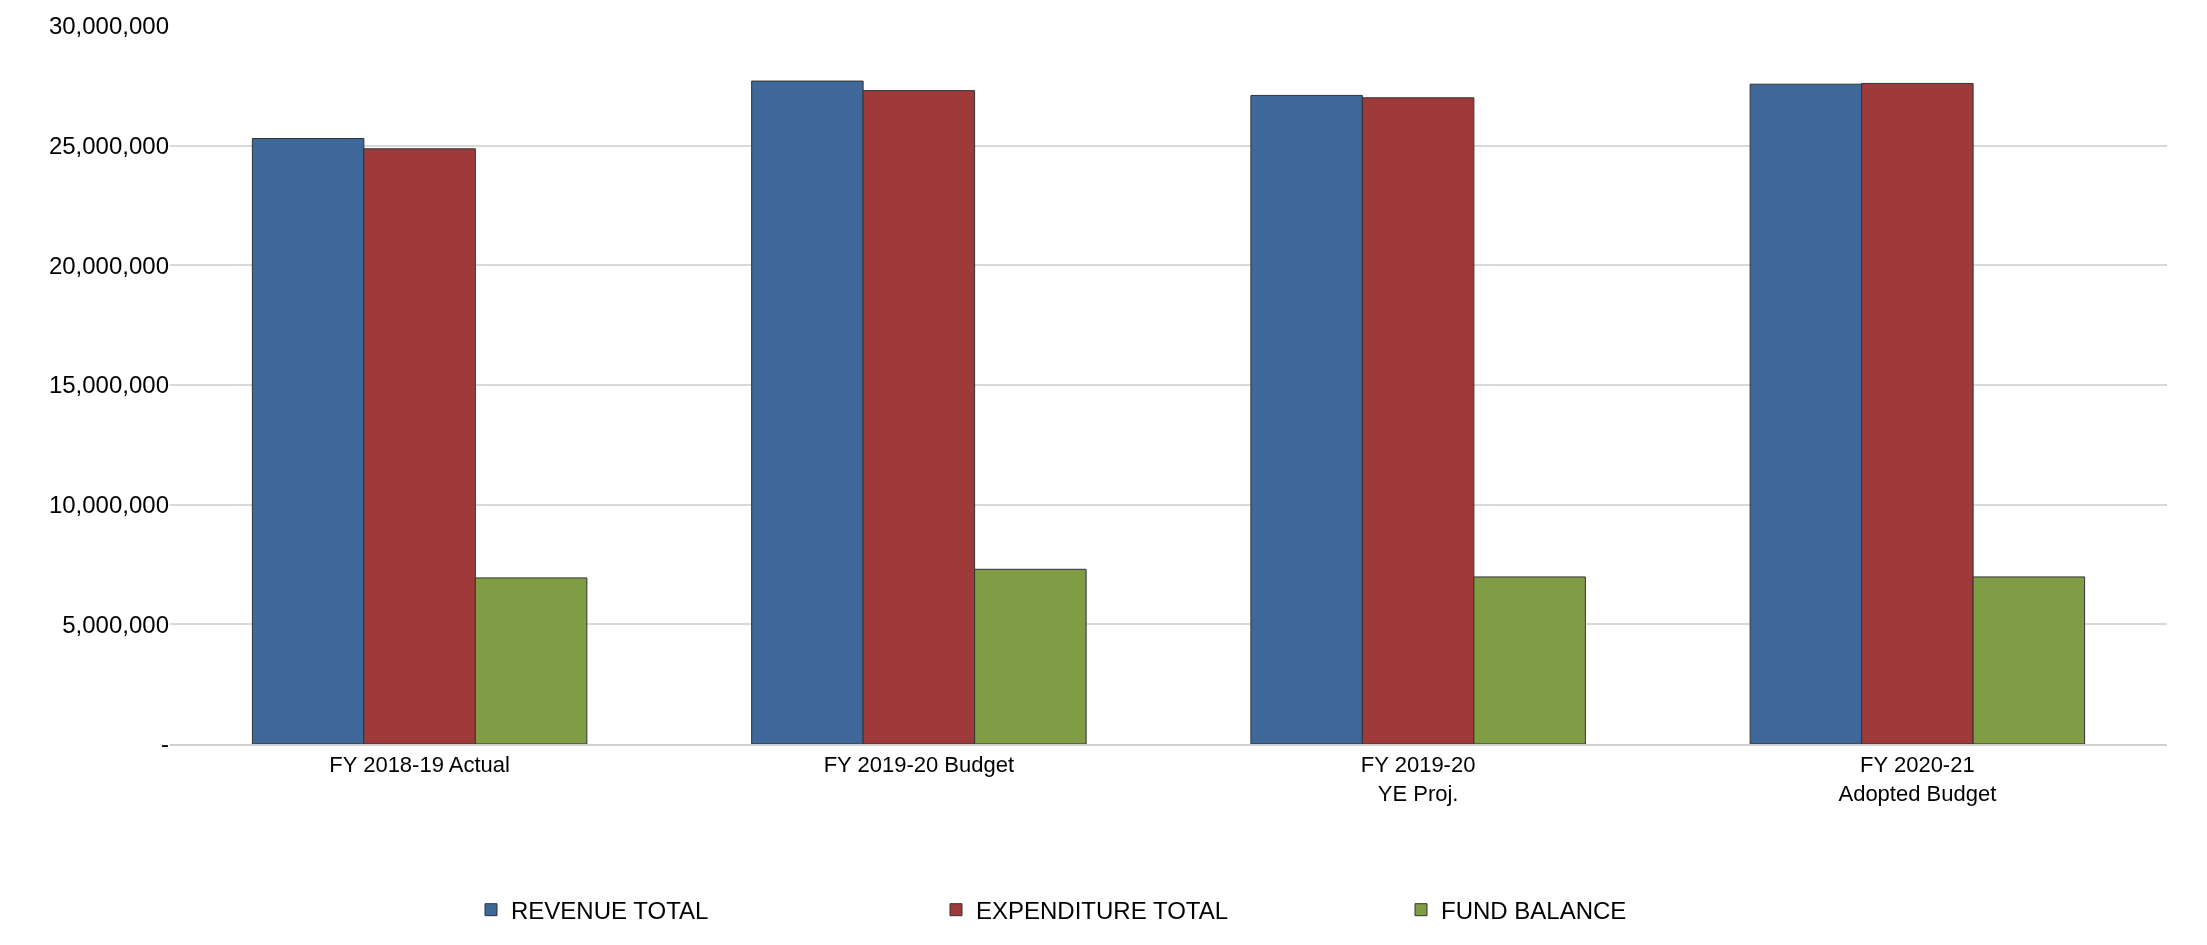  I want to click on x-tick-label: FY 2019-20 Budget, so click(919, 765).